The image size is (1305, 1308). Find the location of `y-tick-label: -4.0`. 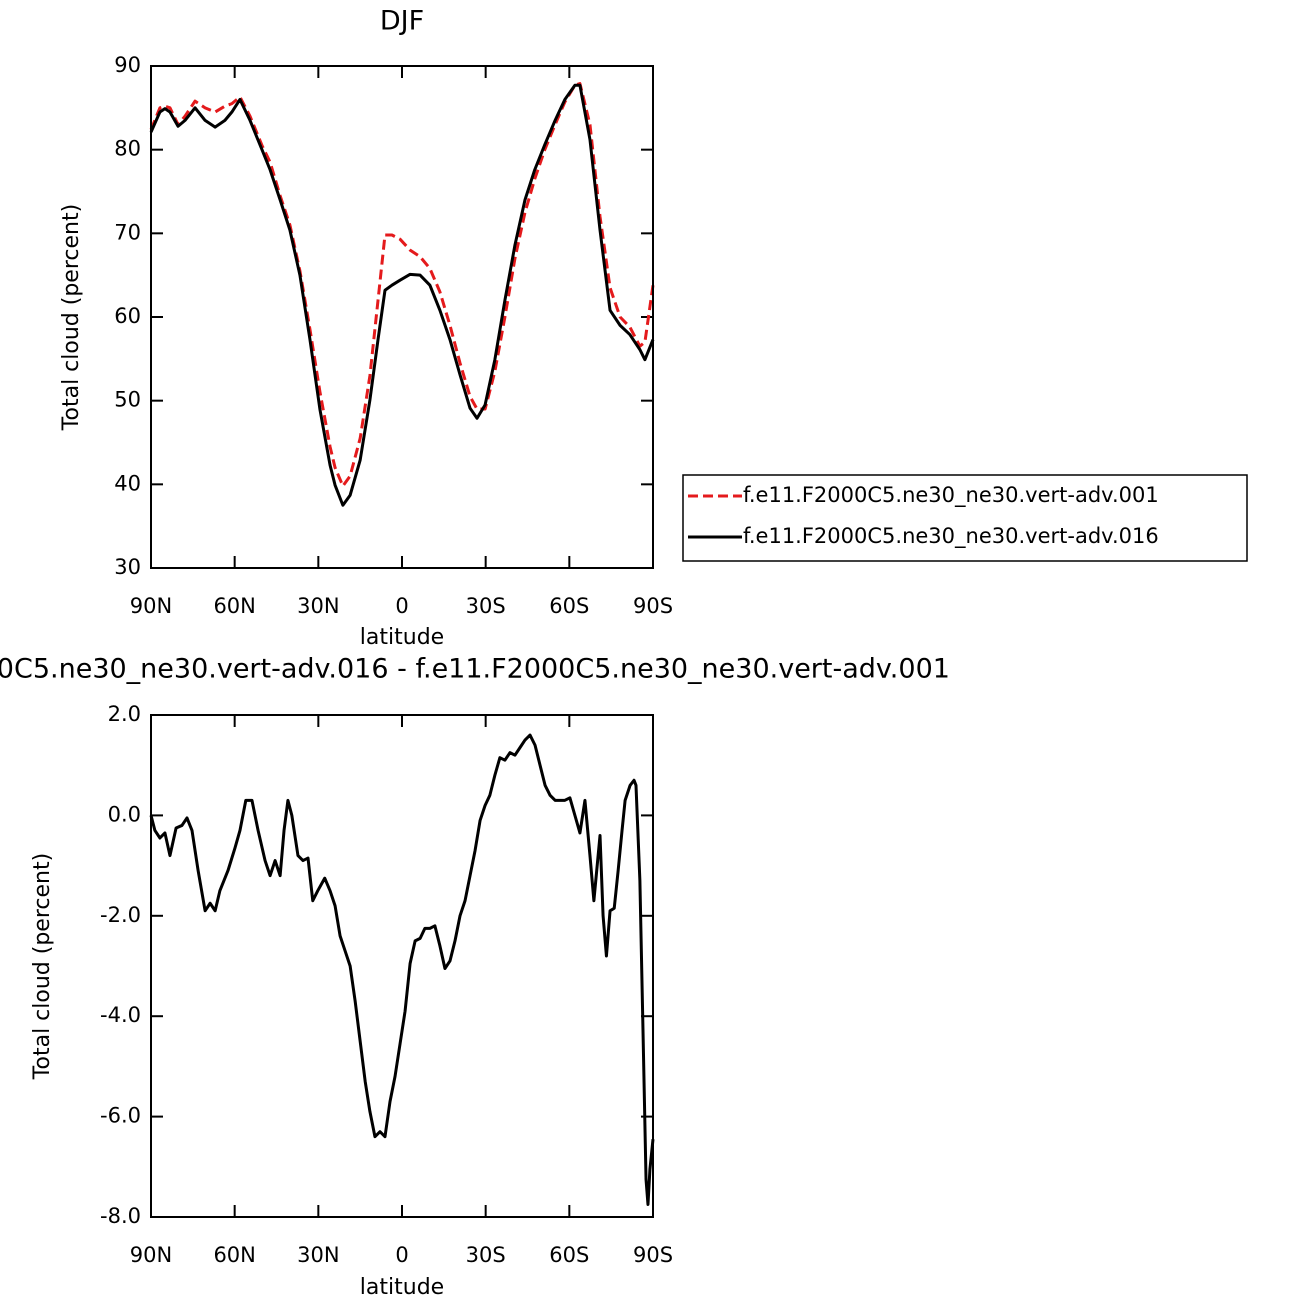

y-tick-label: -4.0 is located at coordinates (120, 1015).